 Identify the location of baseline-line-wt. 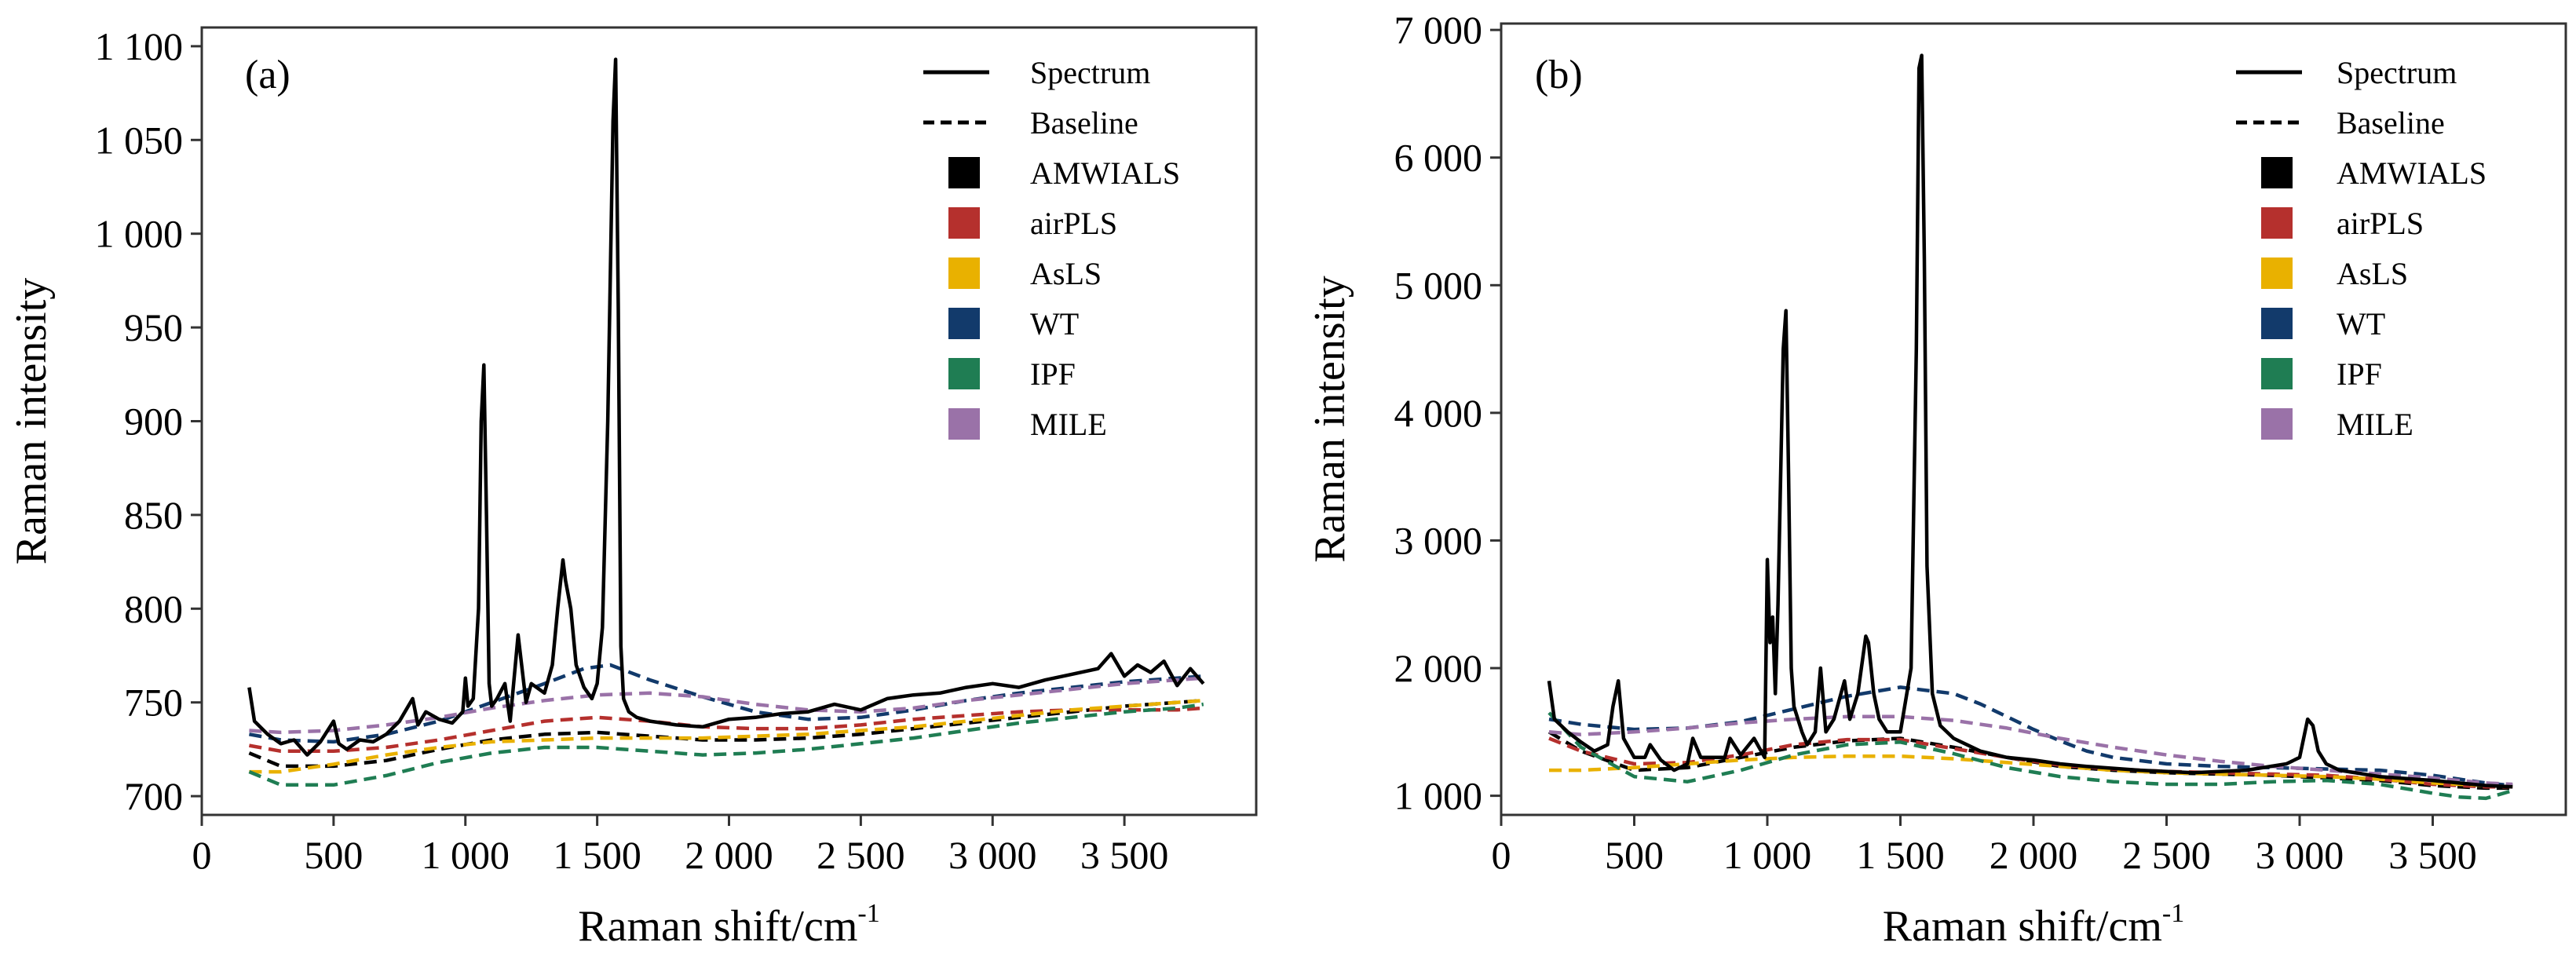
(726, 703).